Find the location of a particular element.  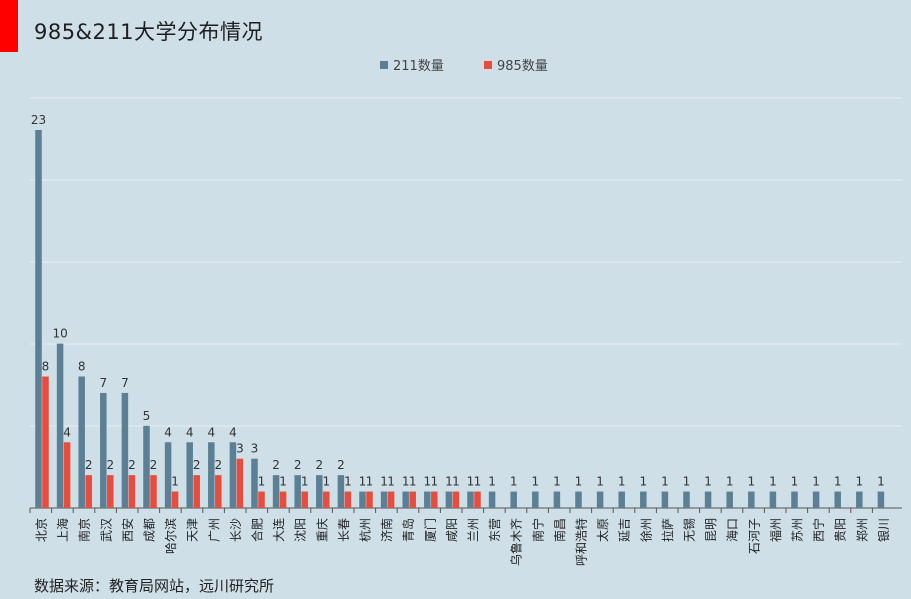

x-tick-label: 昆明 is located at coordinates (711, 530).